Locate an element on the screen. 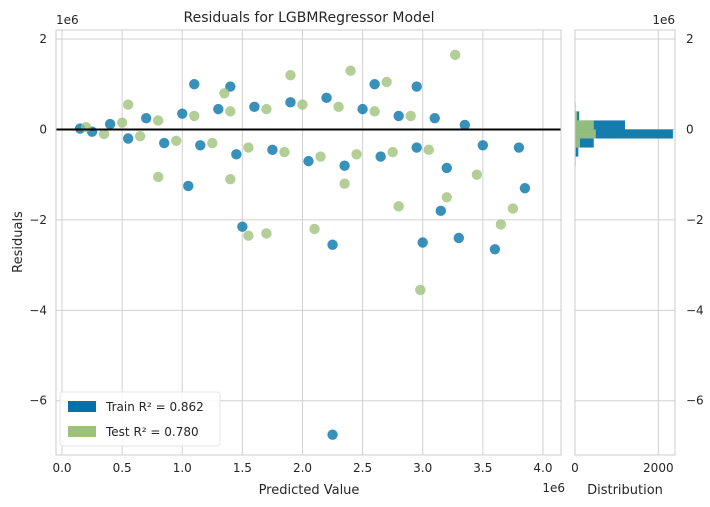 Image resolution: width=710 pixels, height=507 pixels. y-tick-label: −2 is located at coordinates (38, 220).